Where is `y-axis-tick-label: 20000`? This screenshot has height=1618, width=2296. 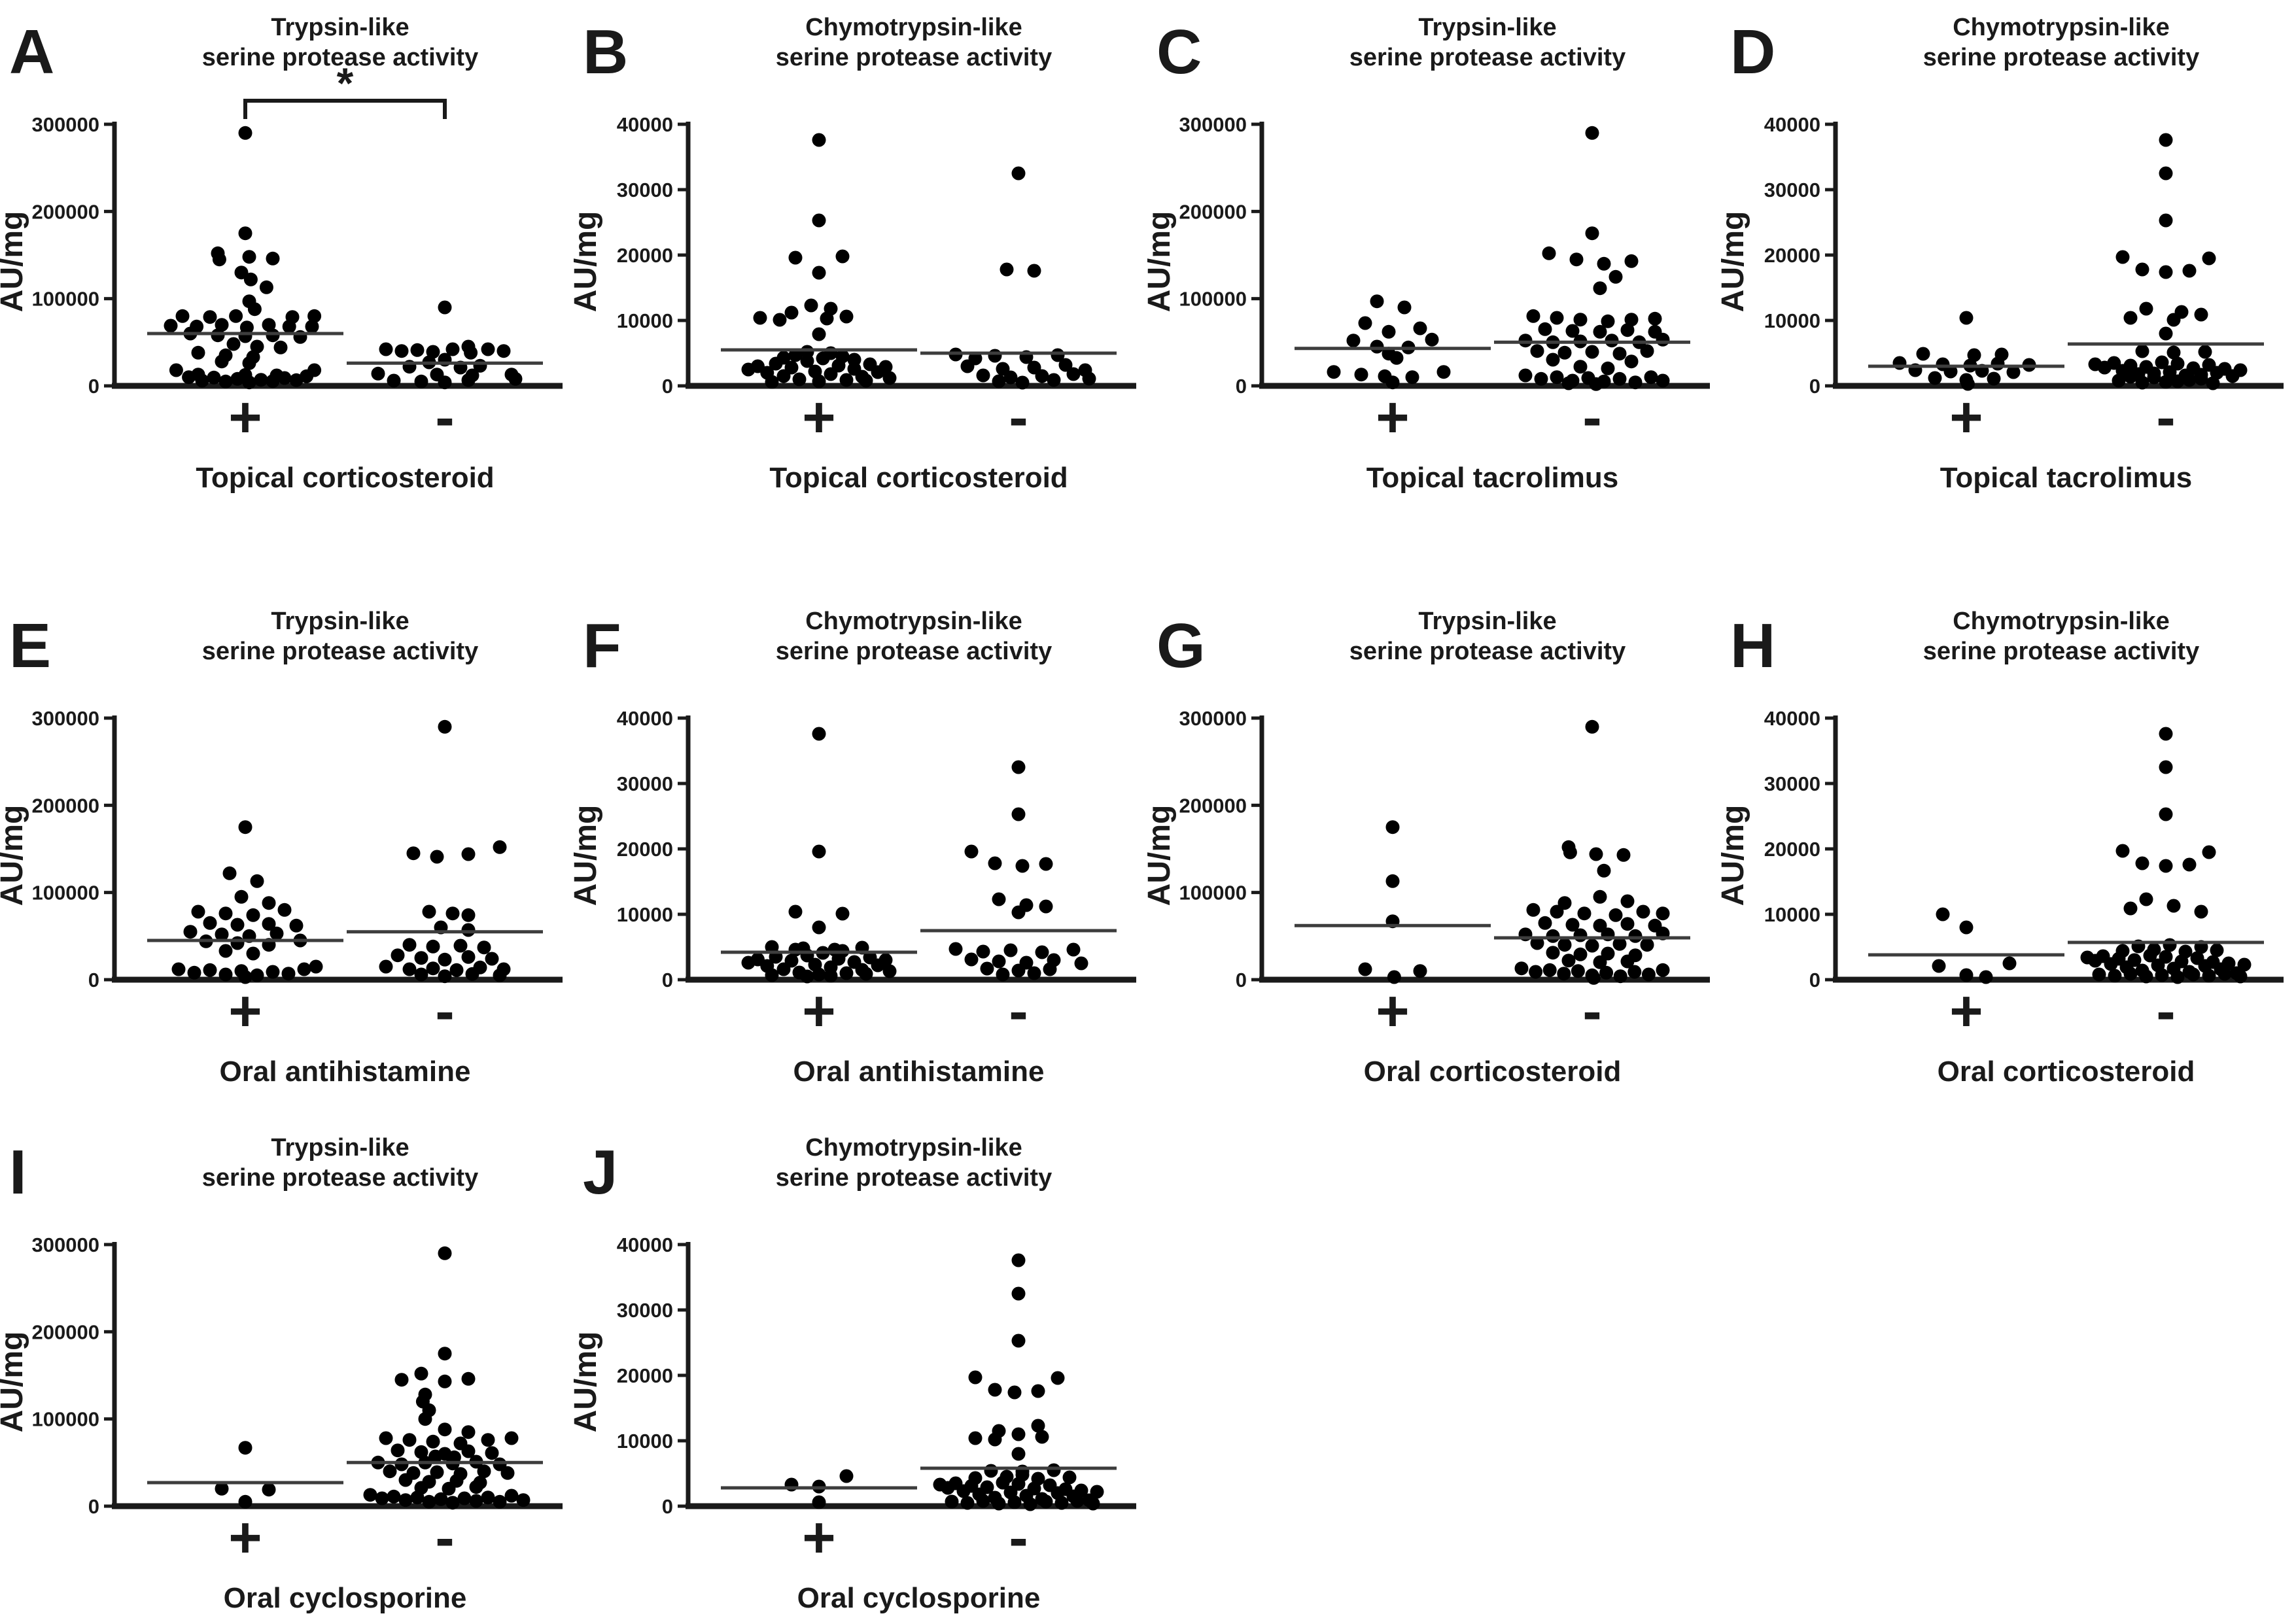
y-axis-tick-label: 20000 is located at coordinates (645, 1375).